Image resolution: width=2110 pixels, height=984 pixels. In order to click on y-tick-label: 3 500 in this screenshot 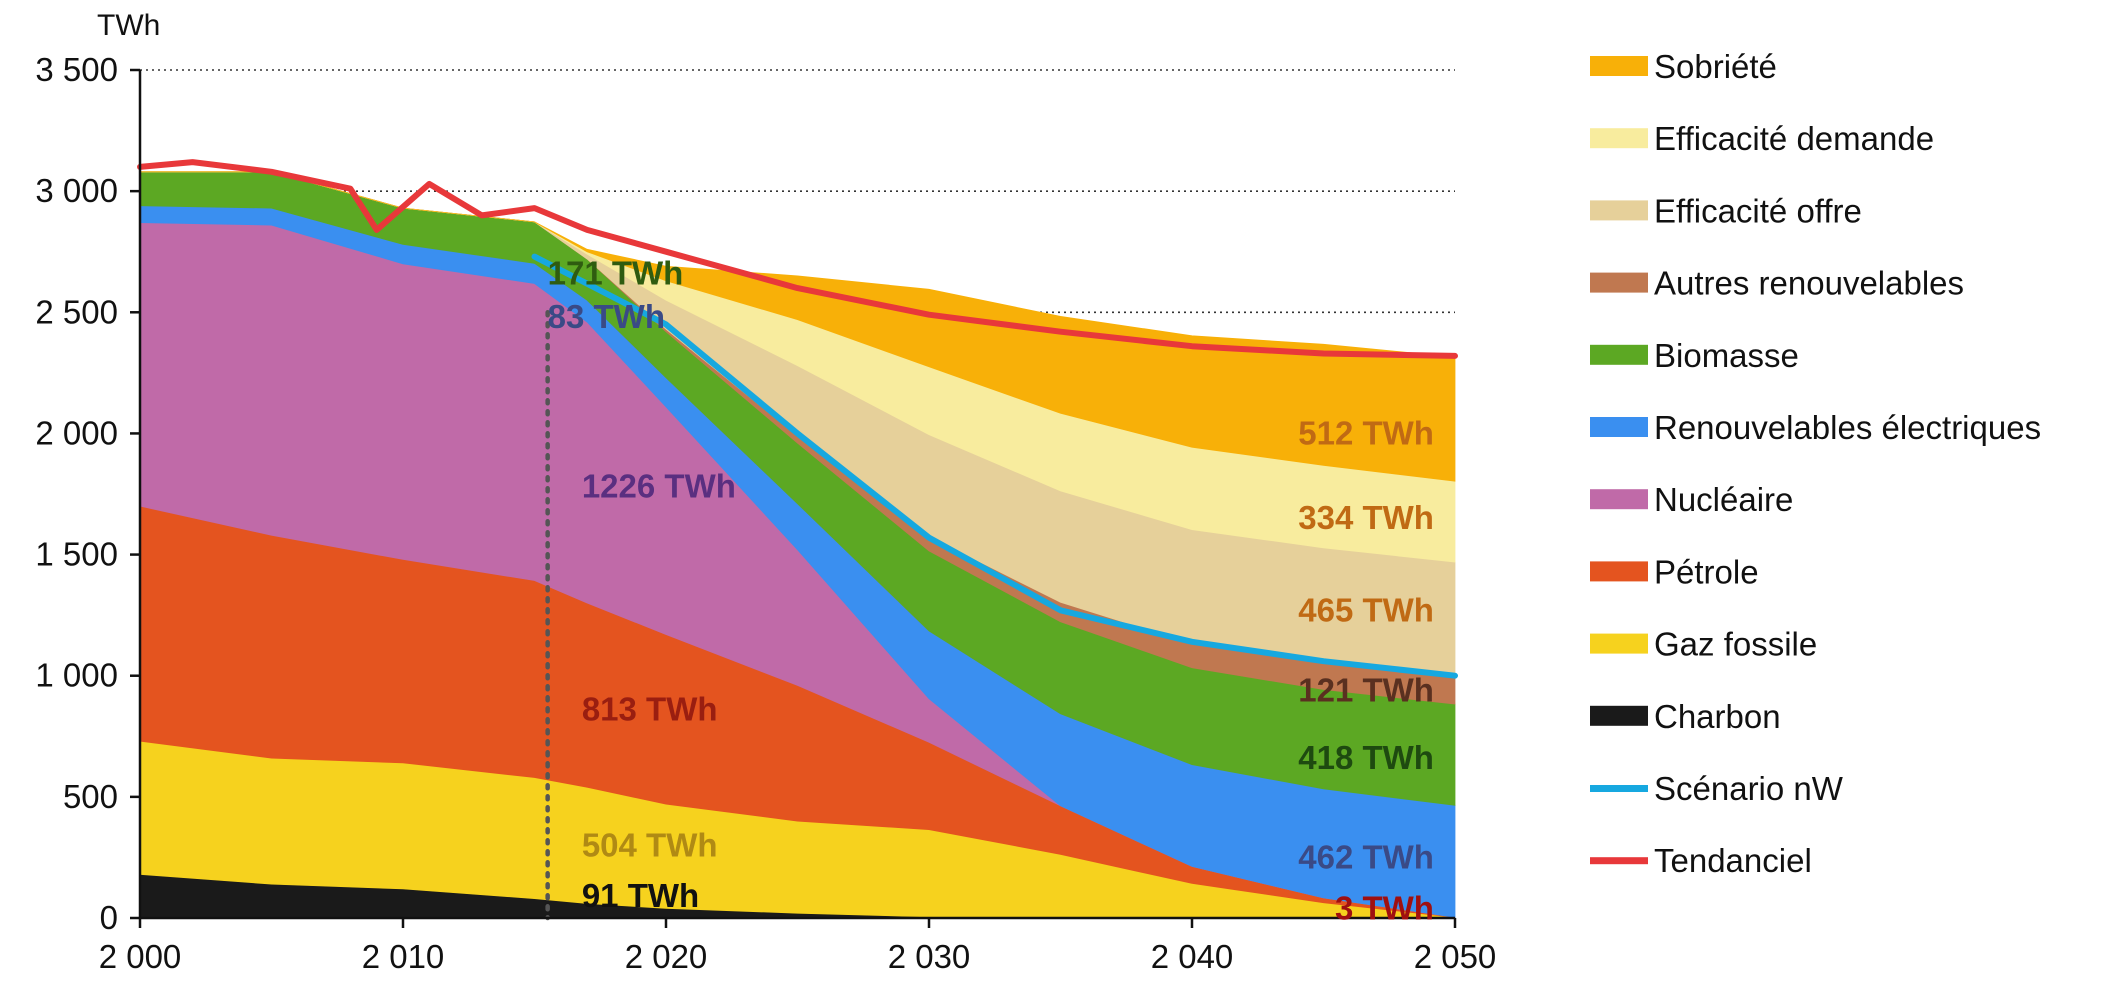, I will do `click(76, 69)`.